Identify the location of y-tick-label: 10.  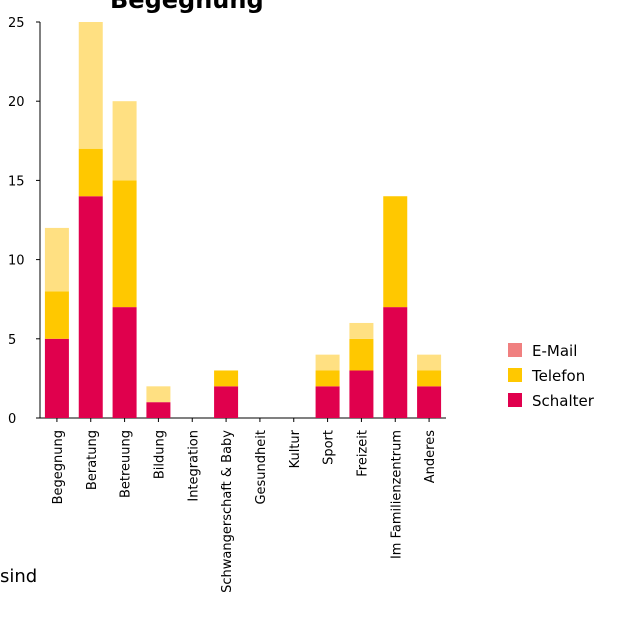
(16, 261).